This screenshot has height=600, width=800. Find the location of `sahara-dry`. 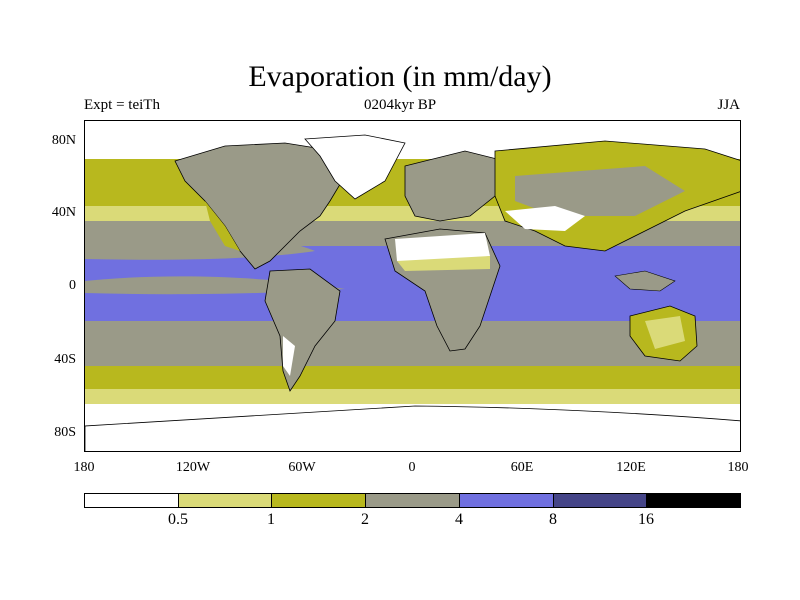

sahara-dry is located at coordinates (442, 248).